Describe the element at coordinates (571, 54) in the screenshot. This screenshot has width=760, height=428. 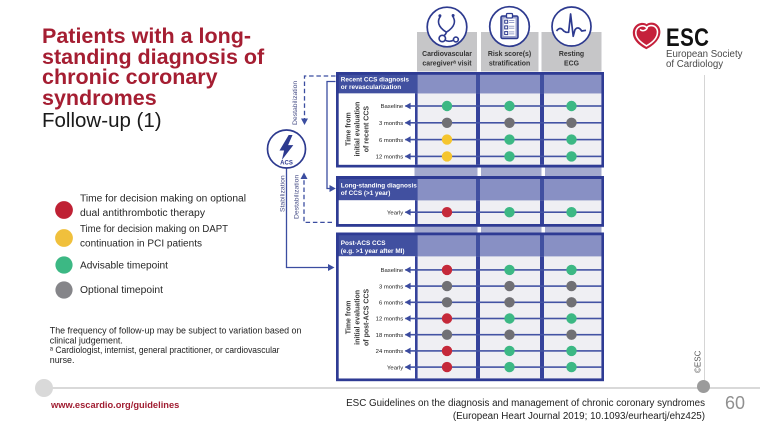
I see `svg-text: Resting` at that location.